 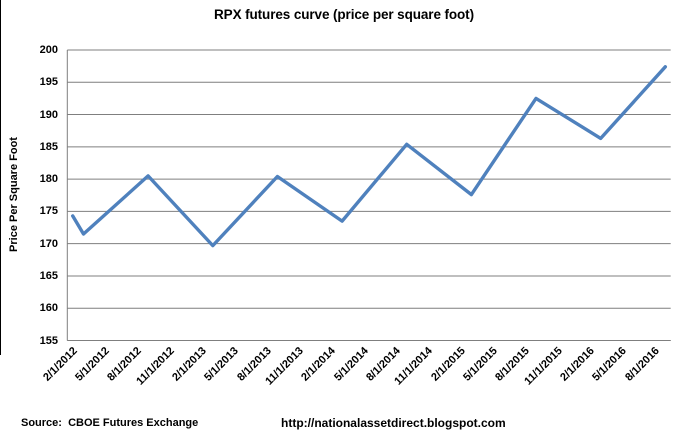 What do you see at coordinates (48, 211) in the screenshot?
I see `y-tick-label: 175` at bounding box center [48, 211].